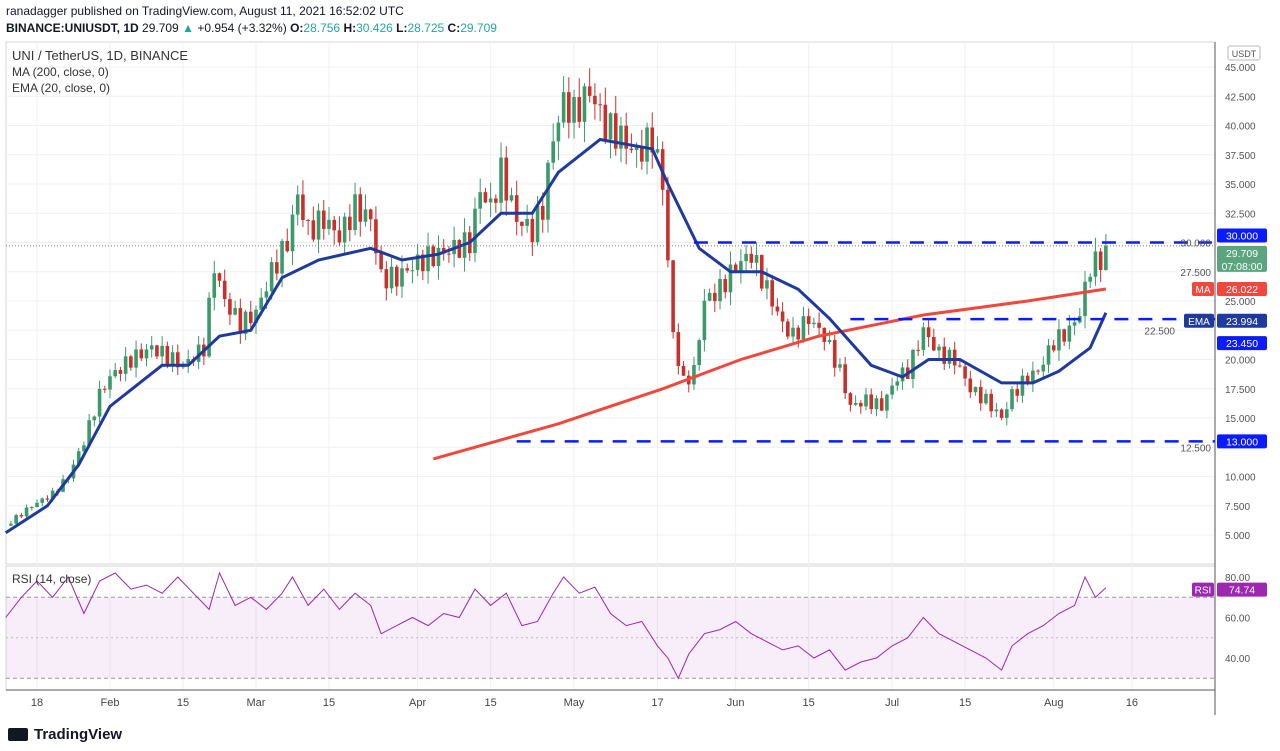 This screenshot has width=1280, height=751. I want to click on high-label: H:, so click(350, 28).